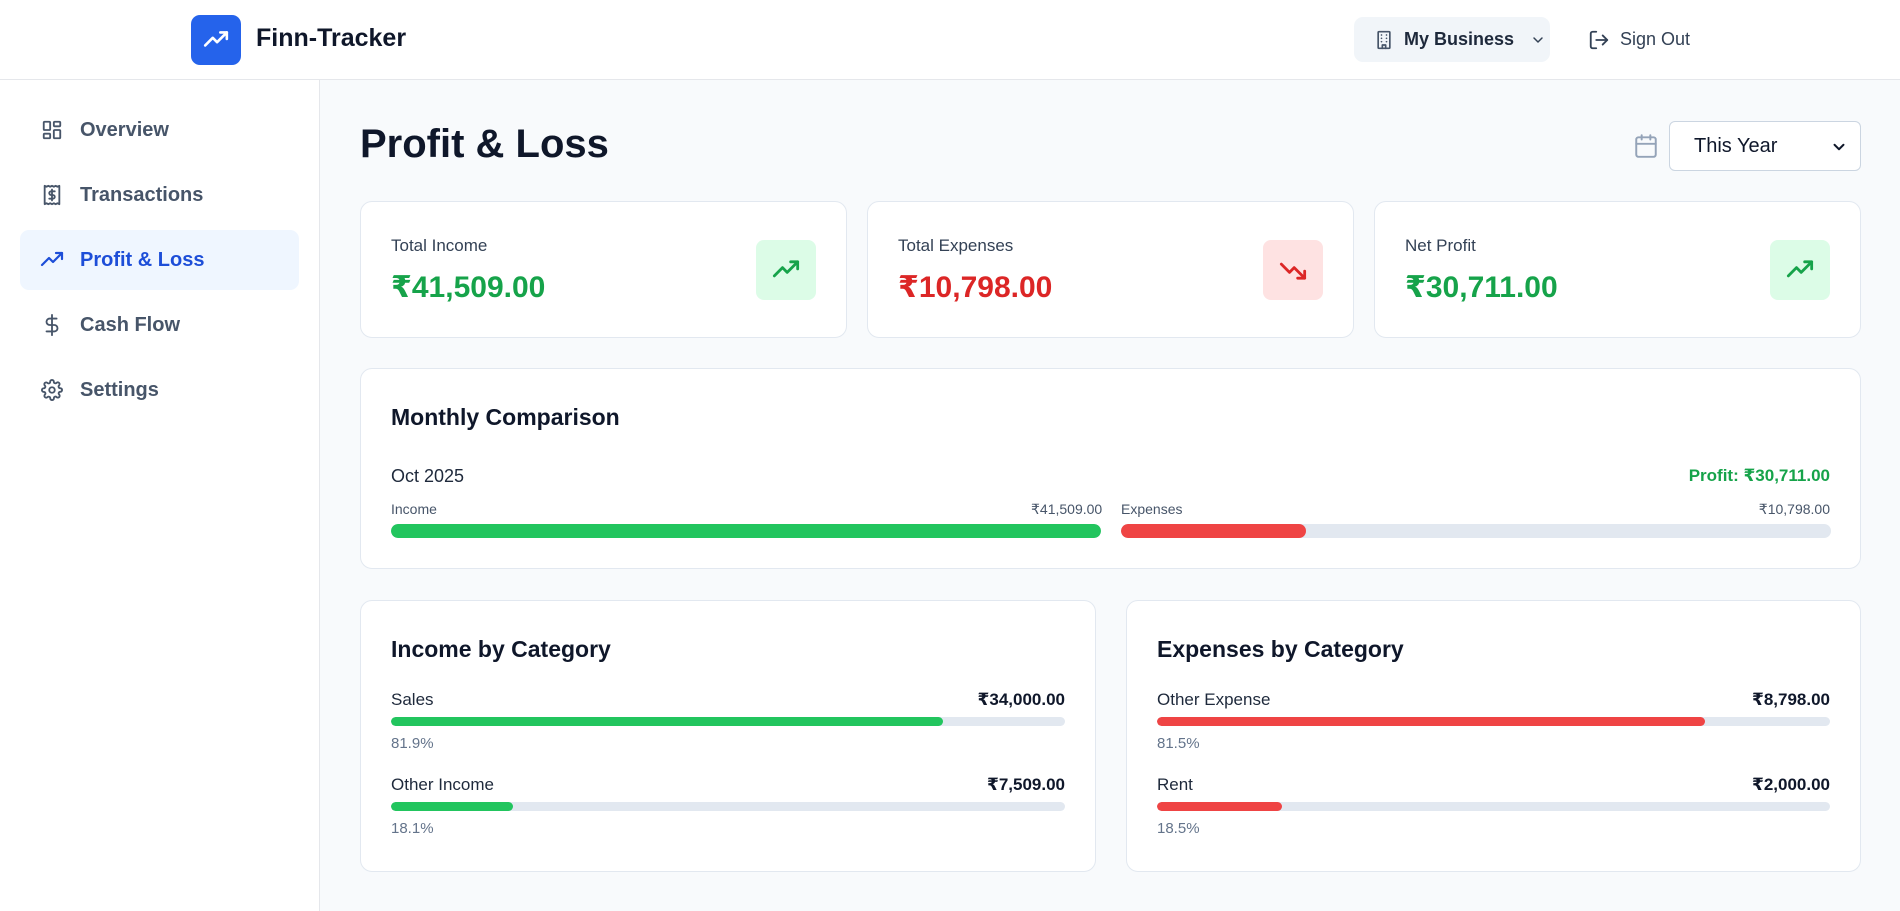 Image resolution: width=1900 pixels, height=911 pixels. Describe the element at coordinates (1794, 509) in the screenshot. I see `expenses-bar-amount: ₹10,798.00` at that location.